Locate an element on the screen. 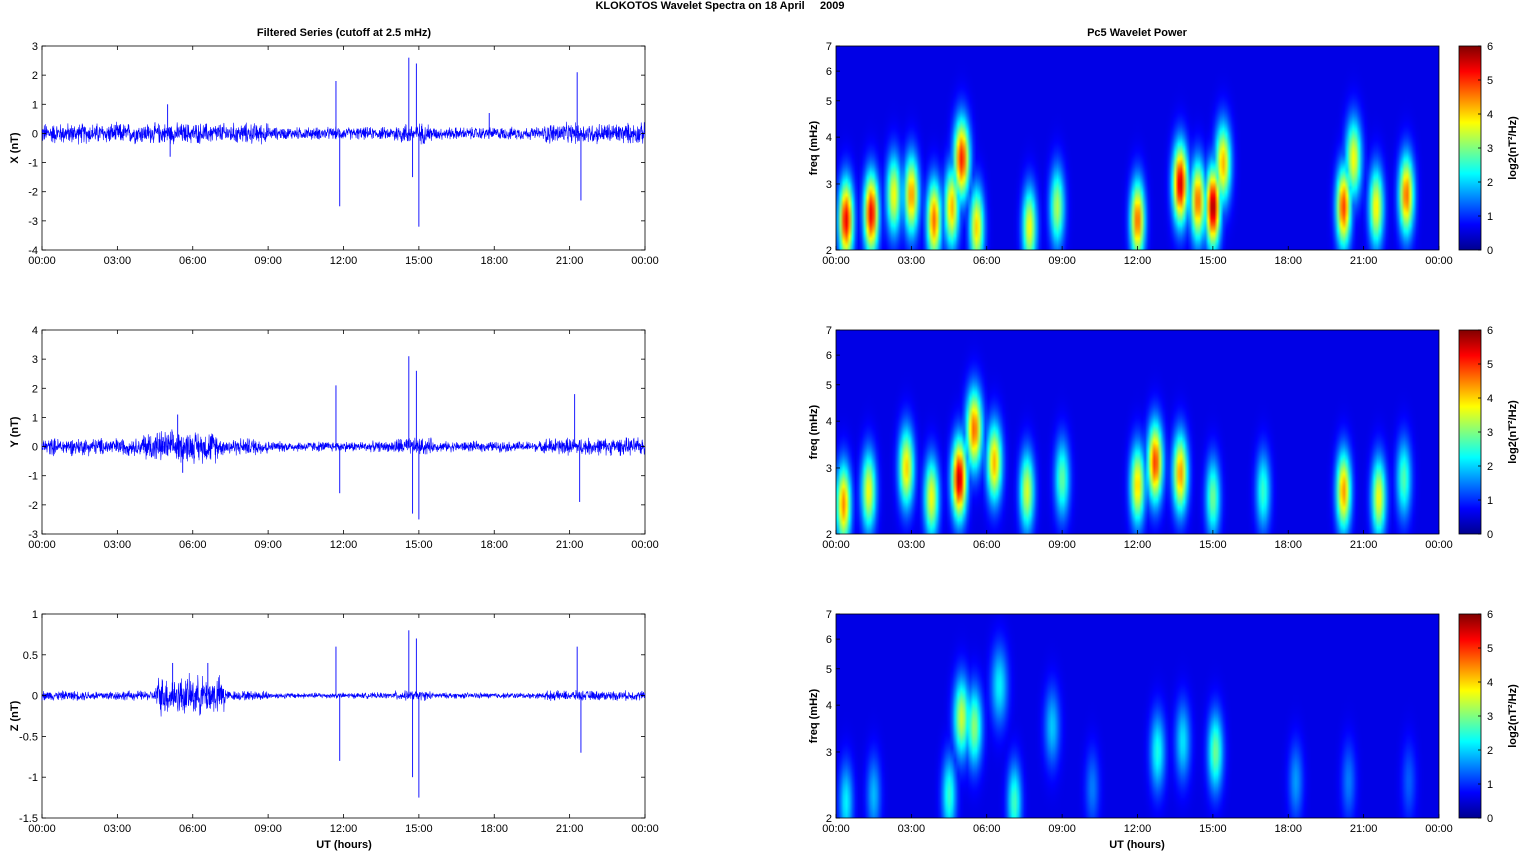  left-column-title: Filtered Series (cutoff at 2.5 mHz) is located at coordinates (344, 33).